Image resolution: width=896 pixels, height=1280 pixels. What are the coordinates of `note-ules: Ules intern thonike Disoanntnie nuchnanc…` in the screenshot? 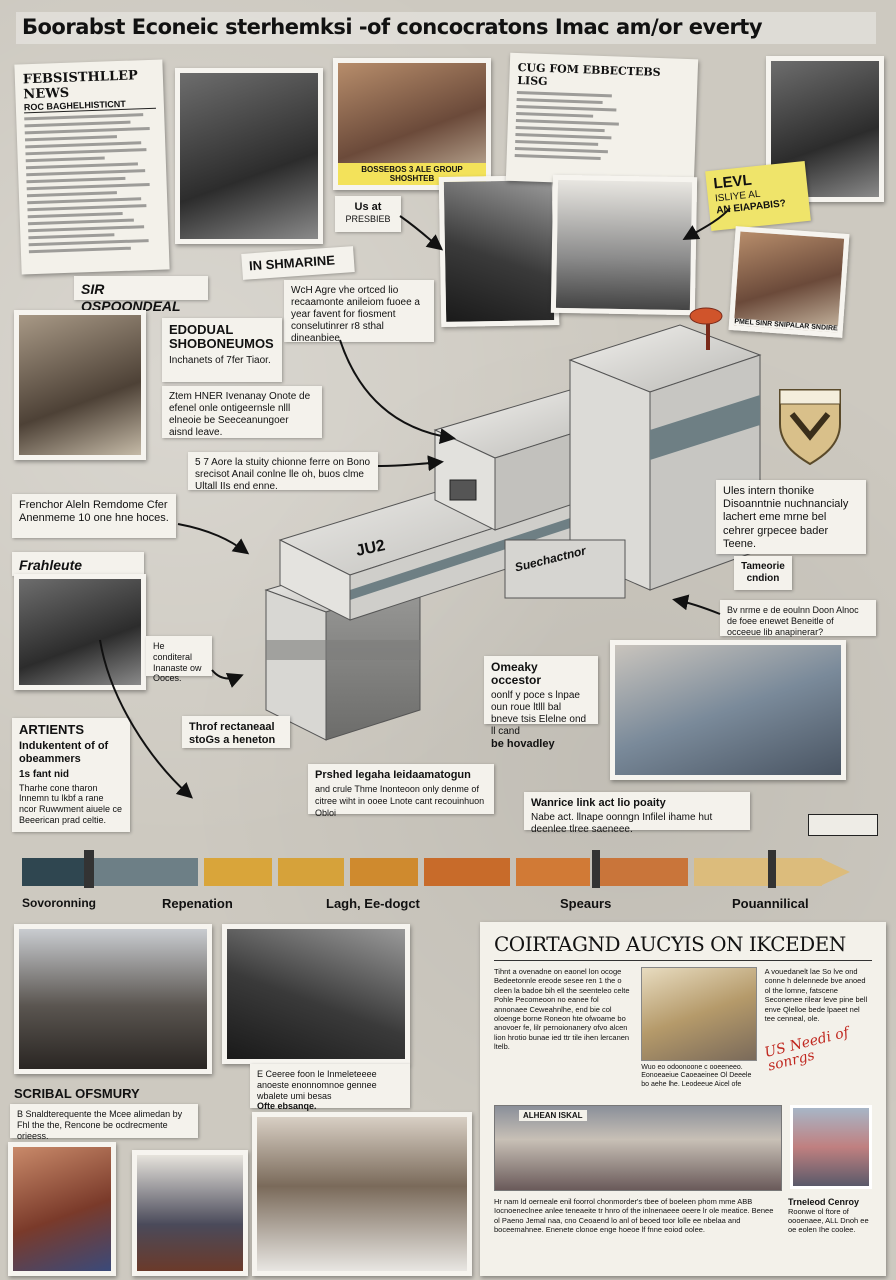 It's located at (791, 517).